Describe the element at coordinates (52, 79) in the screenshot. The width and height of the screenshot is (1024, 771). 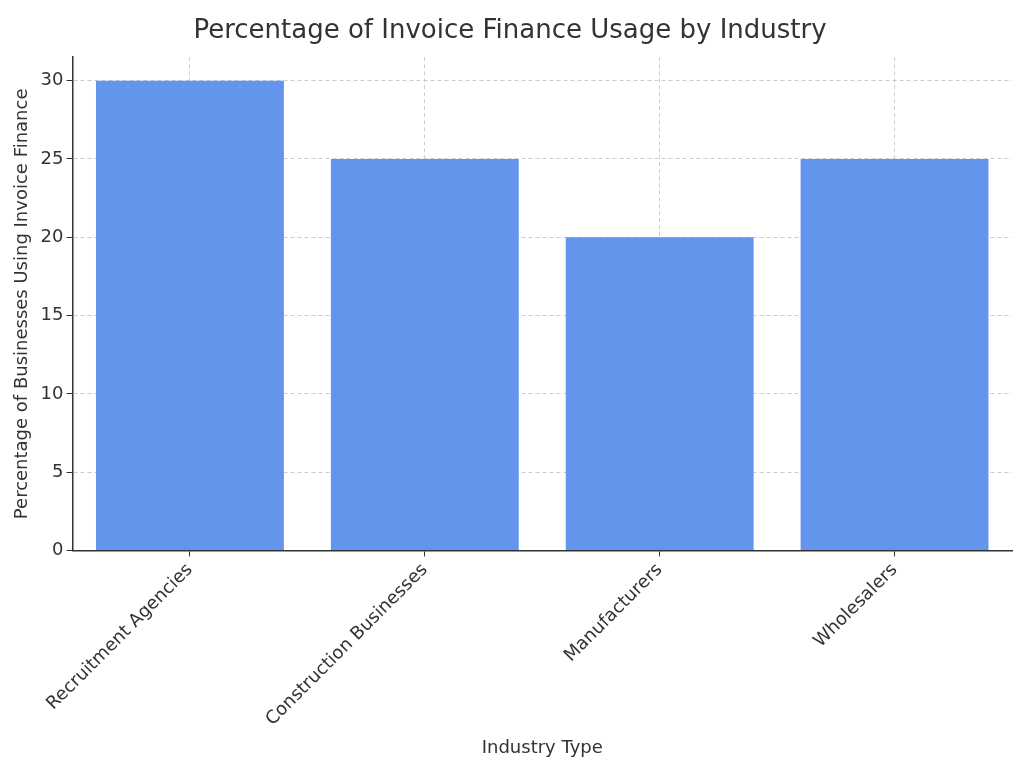
I see `y-tick-label: 30` at that location.